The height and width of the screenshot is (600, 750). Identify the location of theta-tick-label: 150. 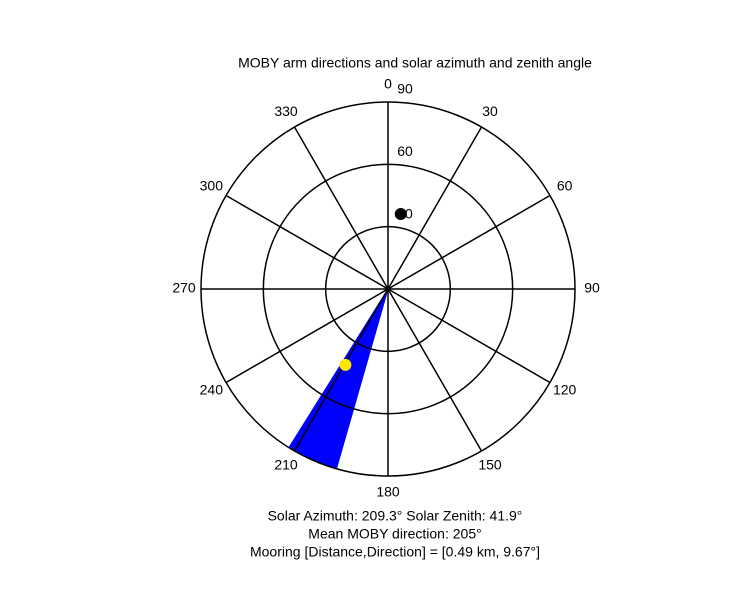
(490, 464).